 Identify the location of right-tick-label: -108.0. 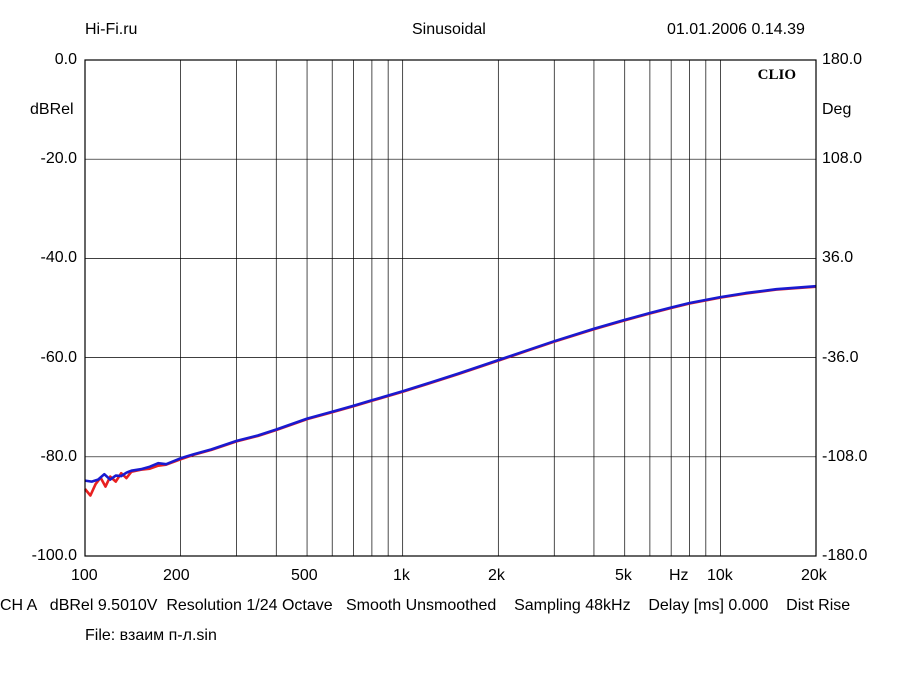
(845, 456).